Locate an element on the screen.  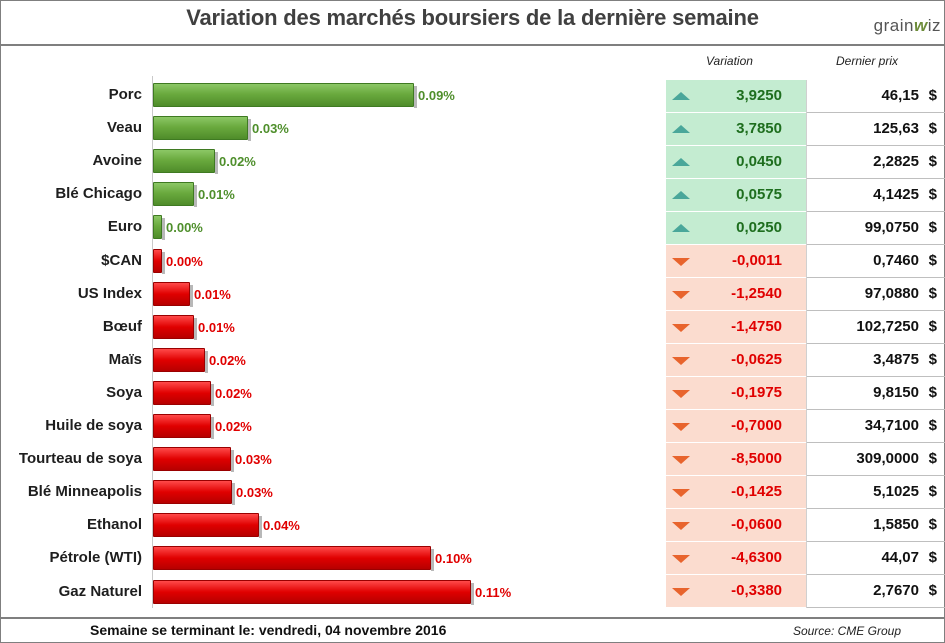
price-value: 4,1425 is located at coordinates (896, 194).